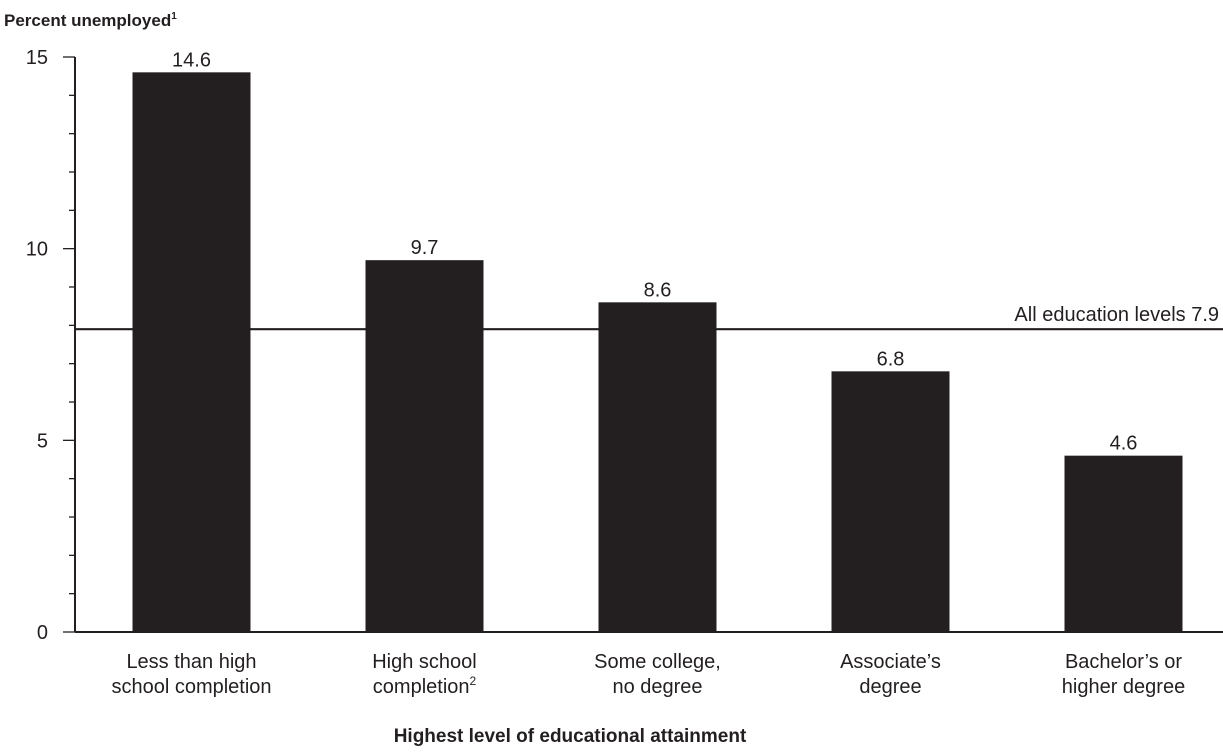  Describe the element at coordinates (37, 250) in the screenshot. I see `y-tick-label: 10` at that location.